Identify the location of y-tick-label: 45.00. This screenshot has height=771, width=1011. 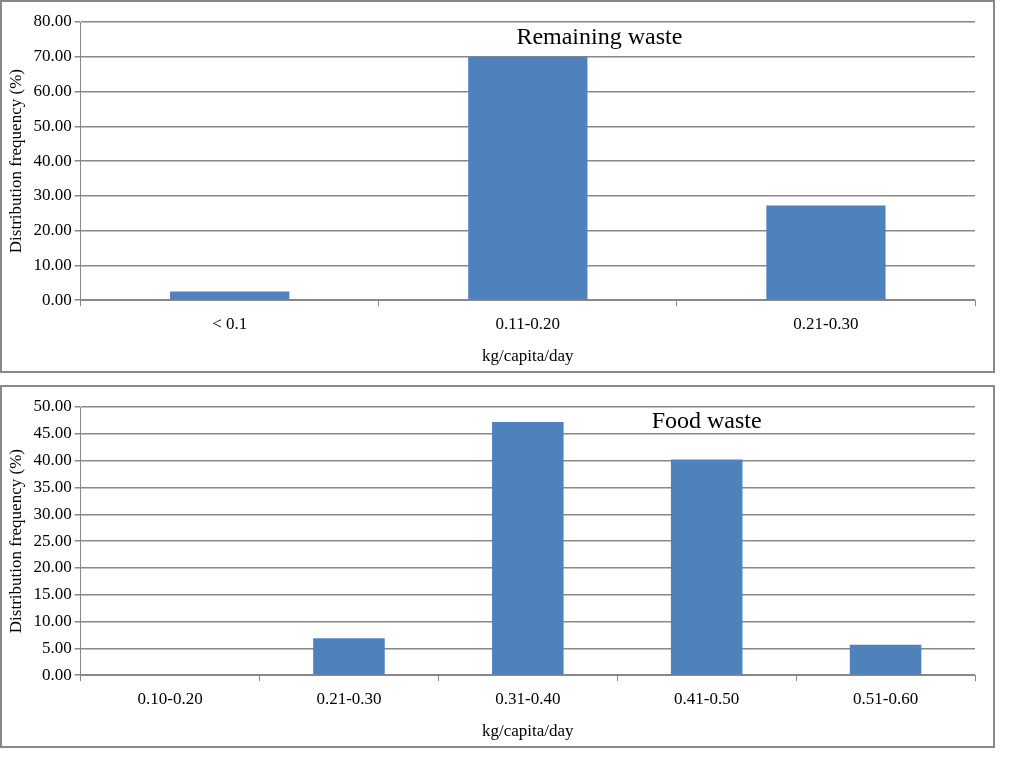
(52, 433).